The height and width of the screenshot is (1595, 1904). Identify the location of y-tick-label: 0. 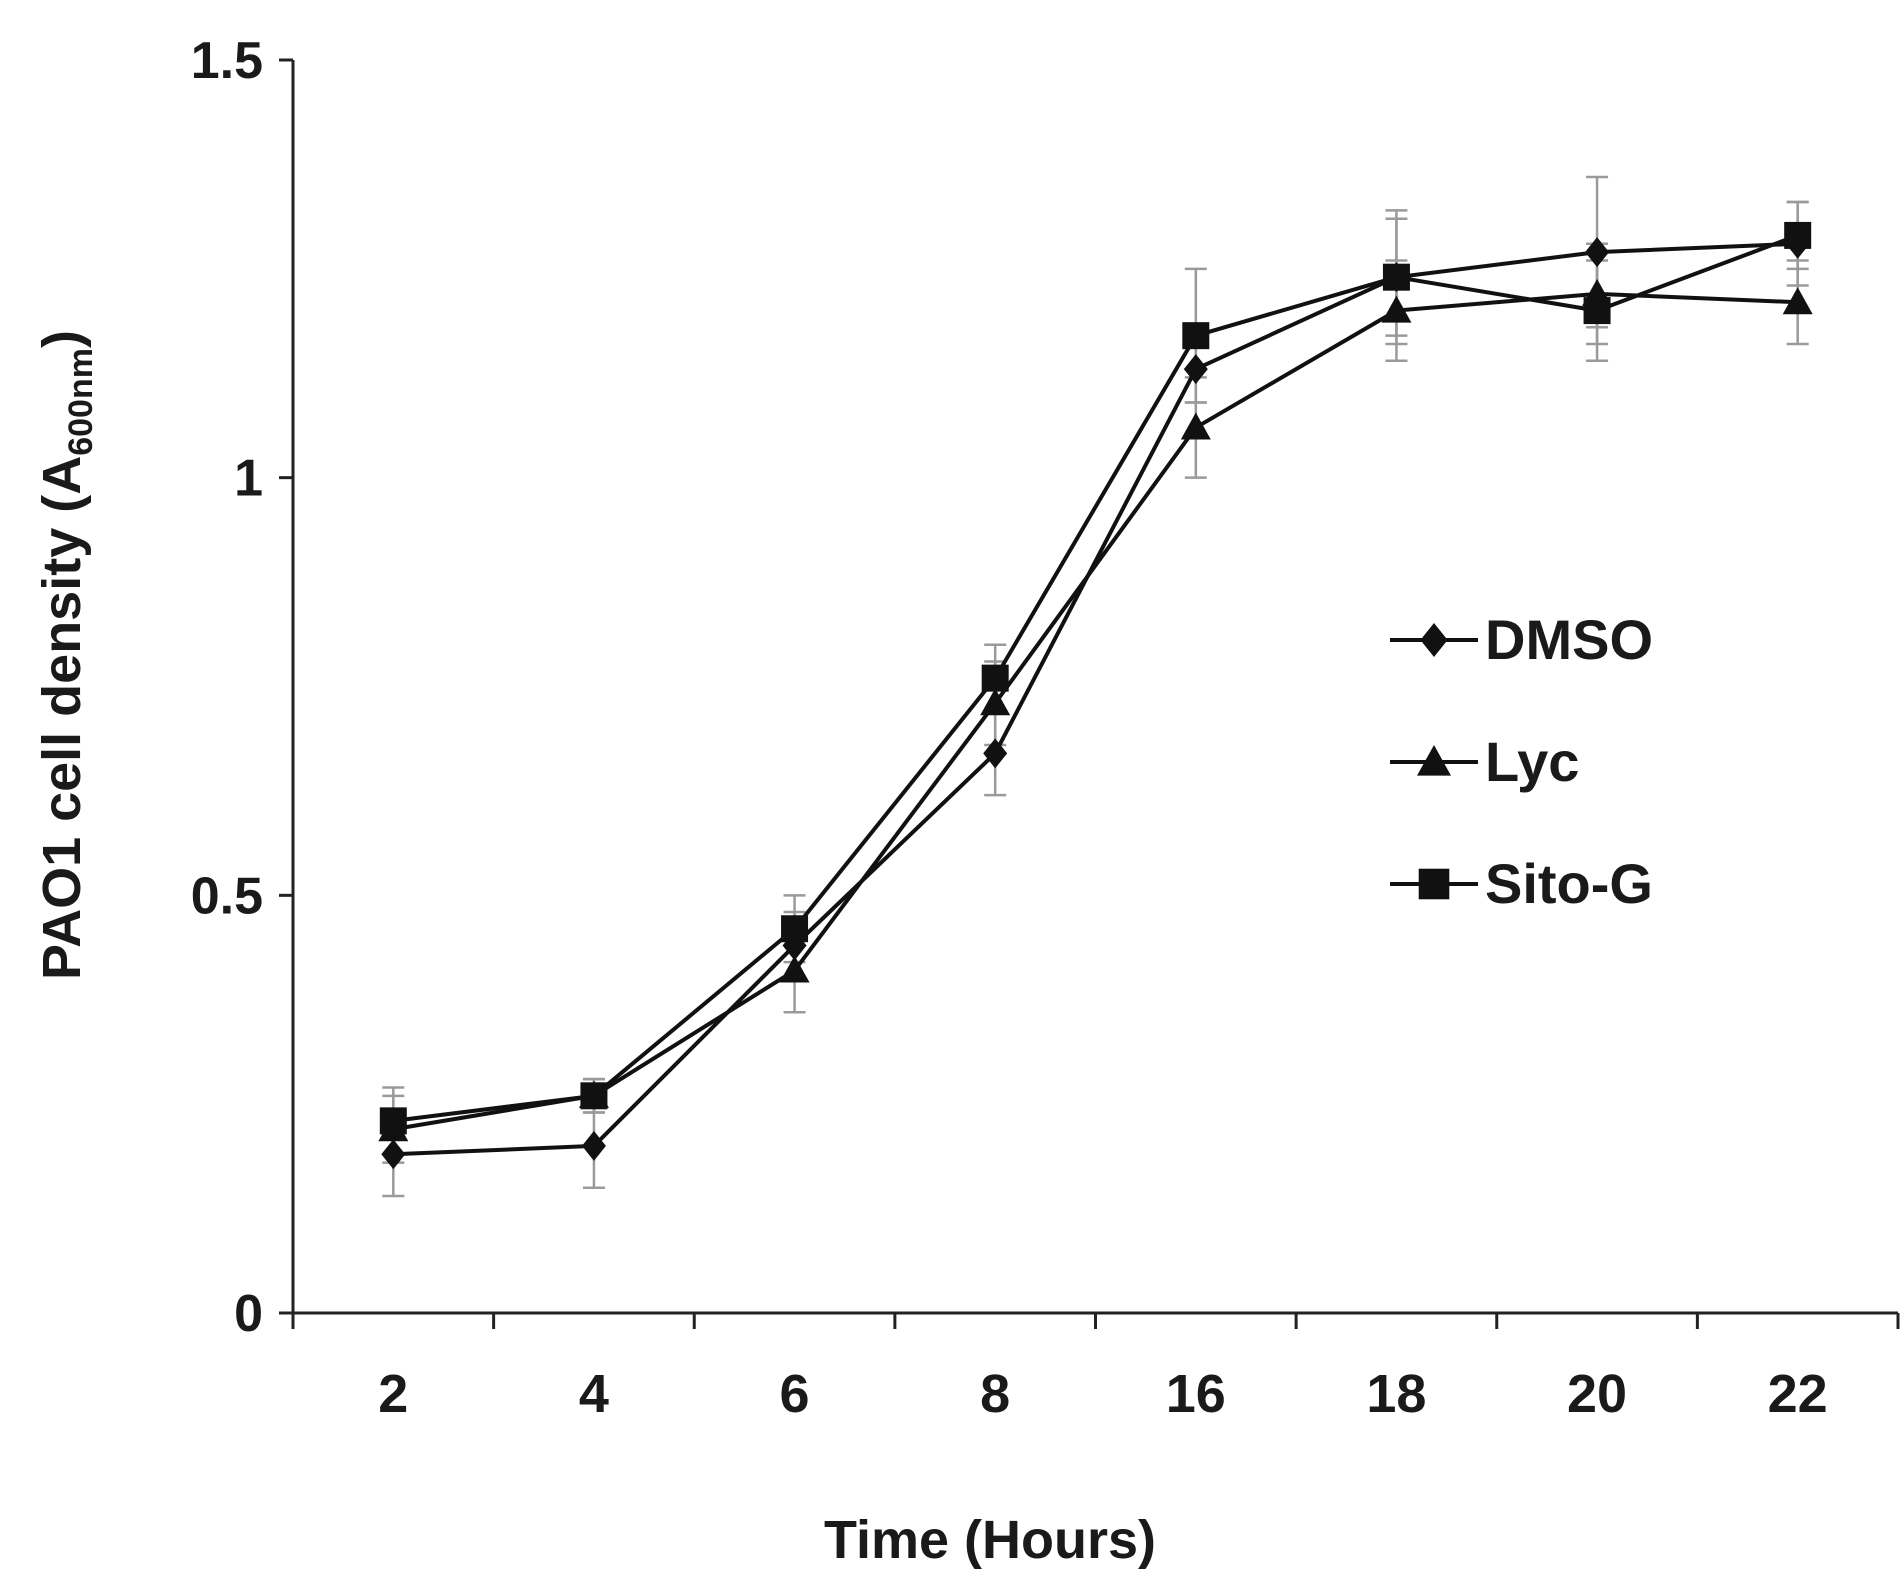
(248, 1314).